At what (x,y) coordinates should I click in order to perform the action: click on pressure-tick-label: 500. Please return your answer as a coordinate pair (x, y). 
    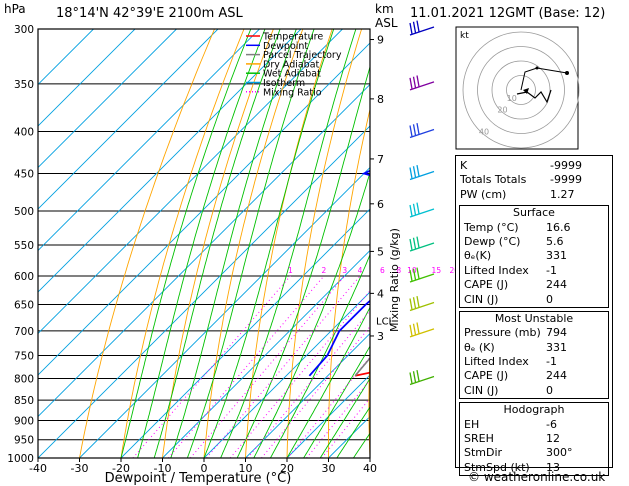
    Looking at the image, I should click on (24, 212).